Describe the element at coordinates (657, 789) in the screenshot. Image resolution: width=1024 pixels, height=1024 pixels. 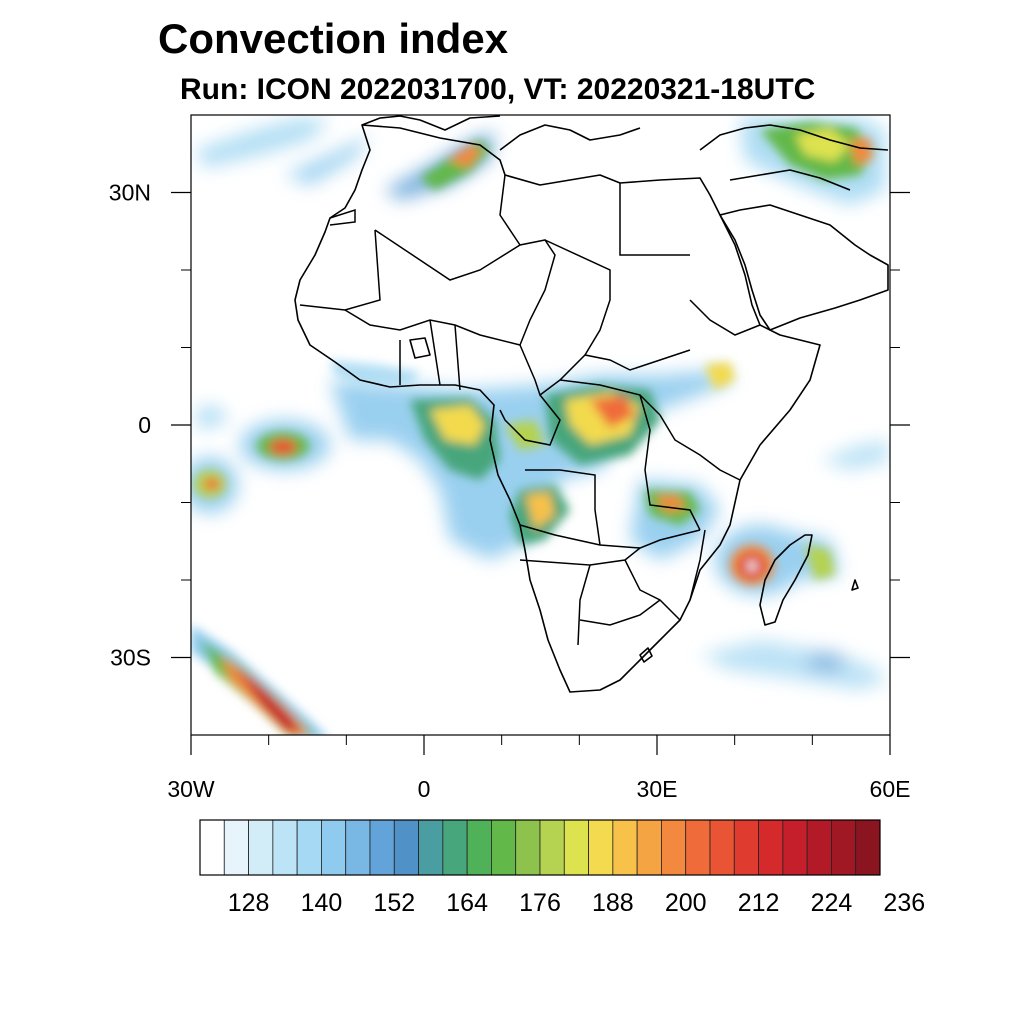
I see `x-tick-label: 30E` at that location.